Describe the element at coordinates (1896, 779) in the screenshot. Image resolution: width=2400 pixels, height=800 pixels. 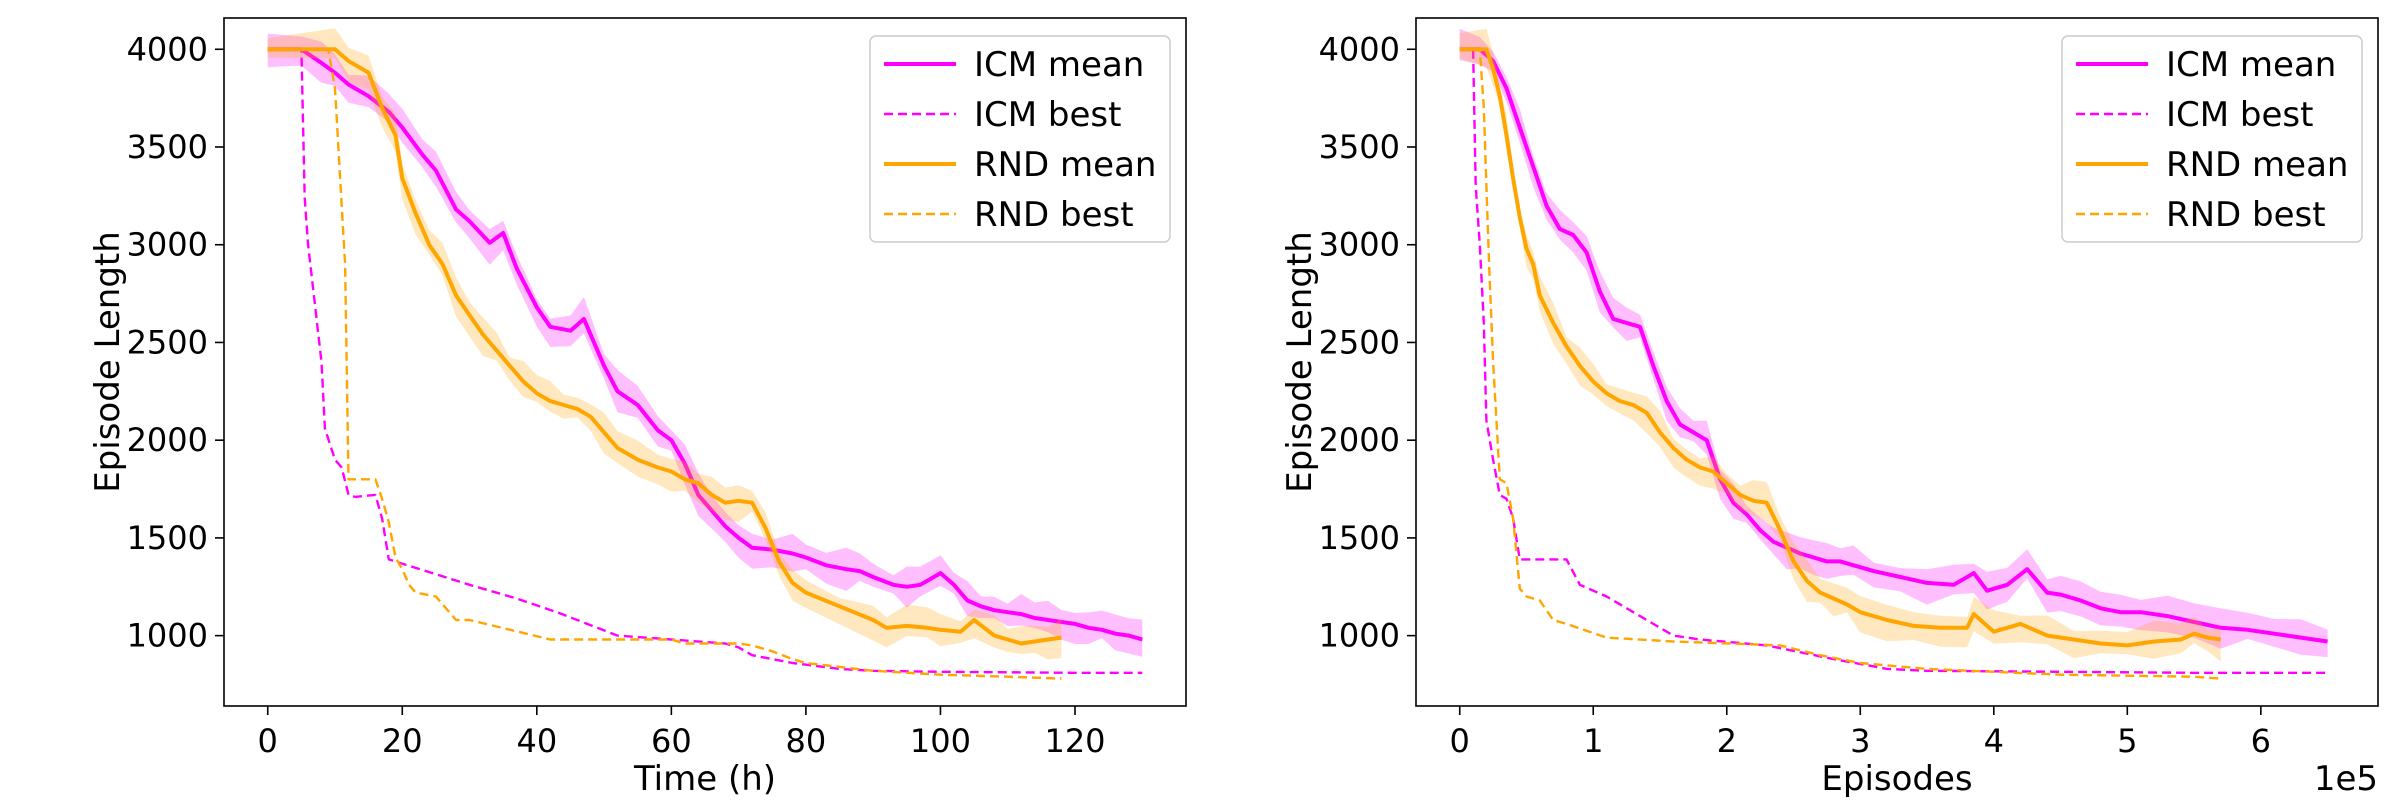
I see `x-axis-label: Episodes` at that location.